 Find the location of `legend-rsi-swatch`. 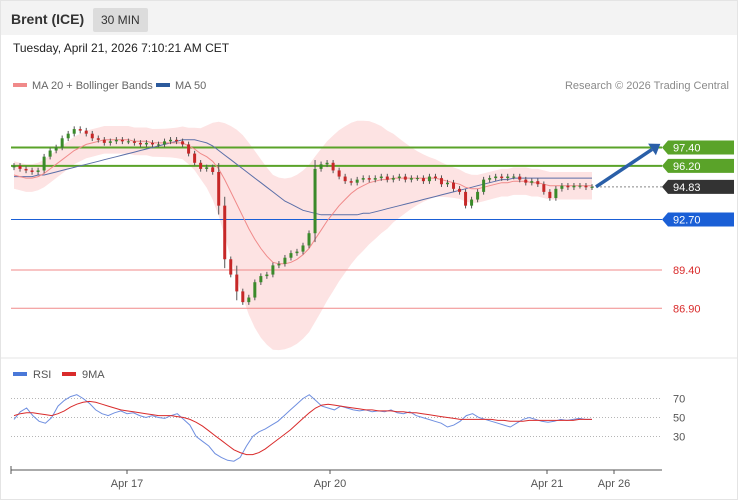

legend-rsi-swatch is located at coordinates (20, 374).